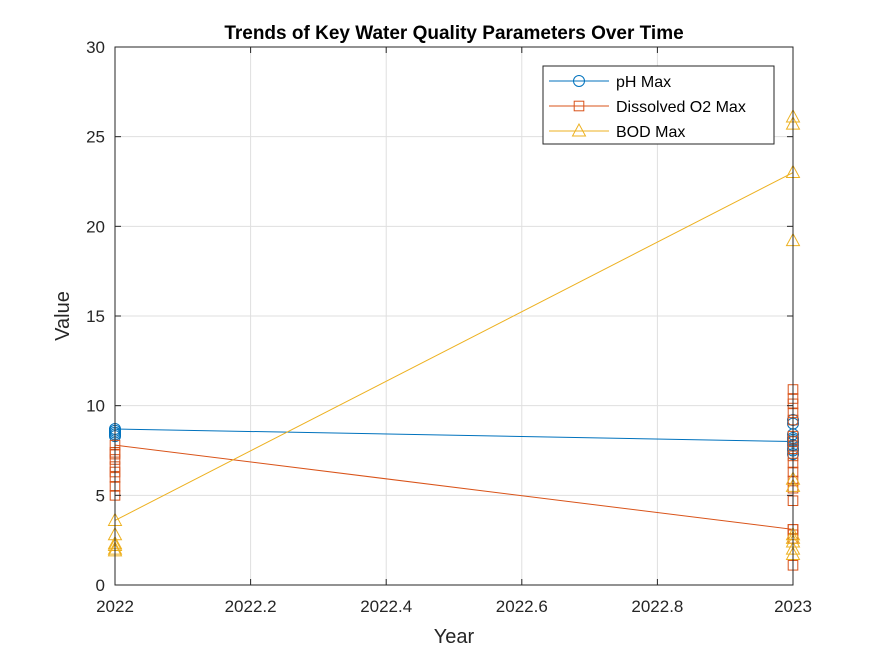 The height and width of the screenshot is (656, 875). I want to click on data-point-triangle, so click(579, 129).